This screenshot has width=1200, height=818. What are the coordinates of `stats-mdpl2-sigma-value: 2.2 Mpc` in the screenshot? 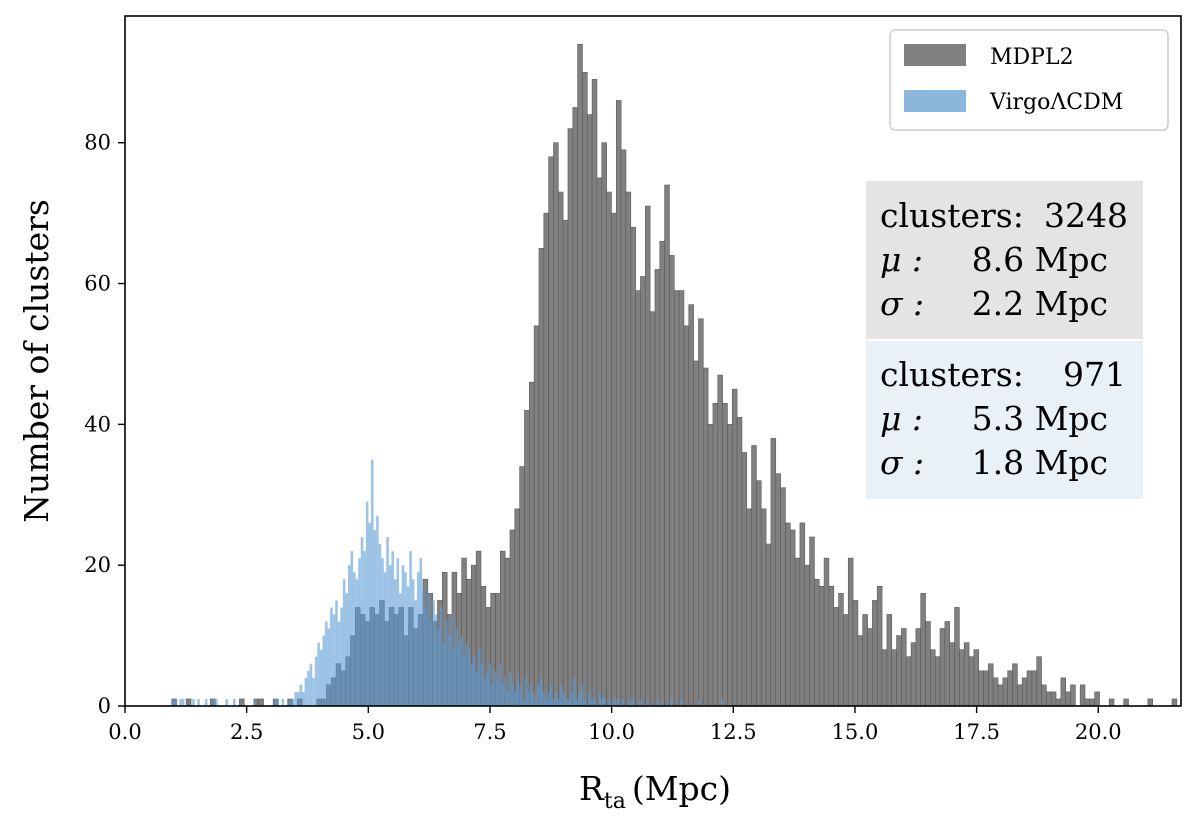 It's located at (1040, 303).